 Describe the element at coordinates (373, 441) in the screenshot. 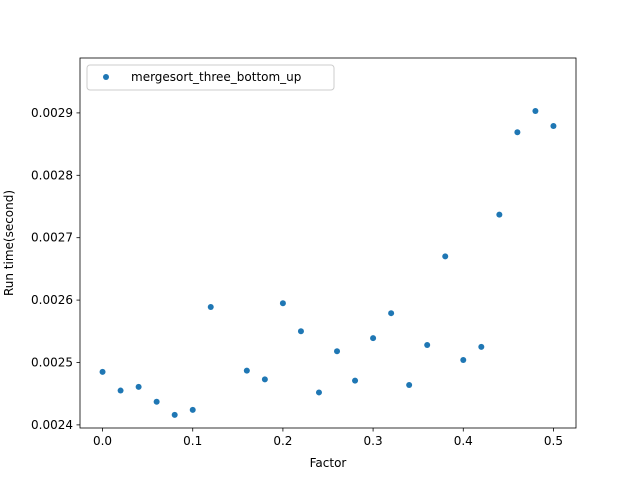

I see `x-tick-label: 0.3` at that location.